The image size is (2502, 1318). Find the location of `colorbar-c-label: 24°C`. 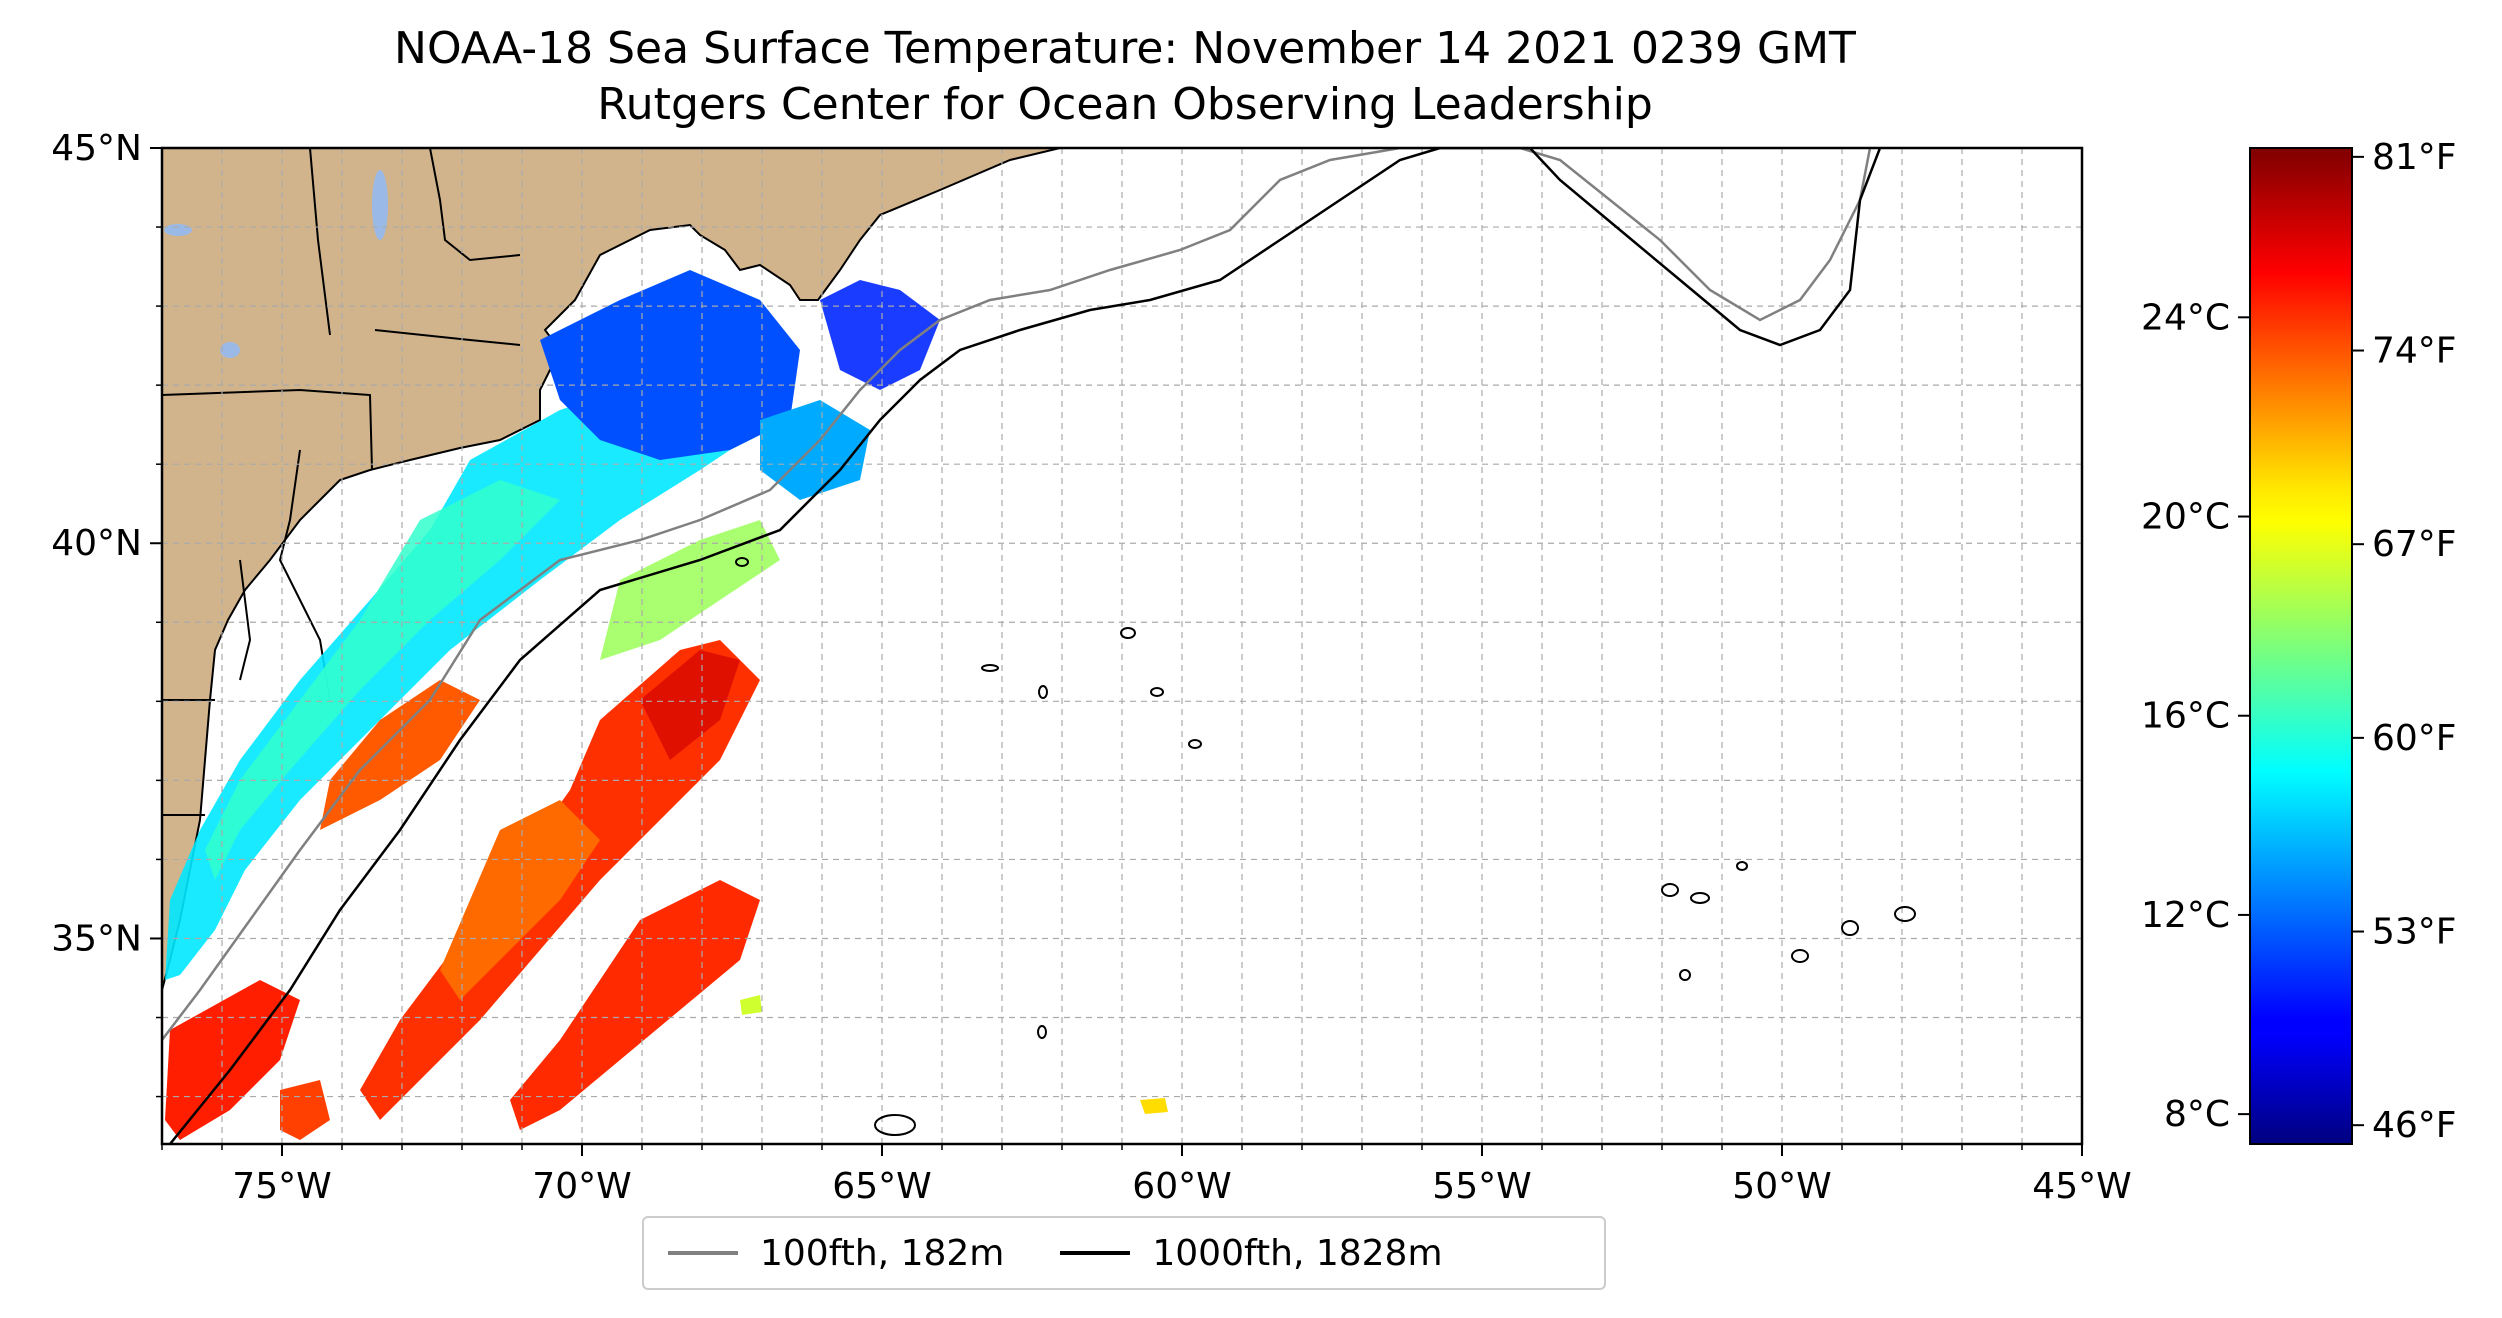

colorbar-c-label: 24°C is located at coordinates (2185, 317).